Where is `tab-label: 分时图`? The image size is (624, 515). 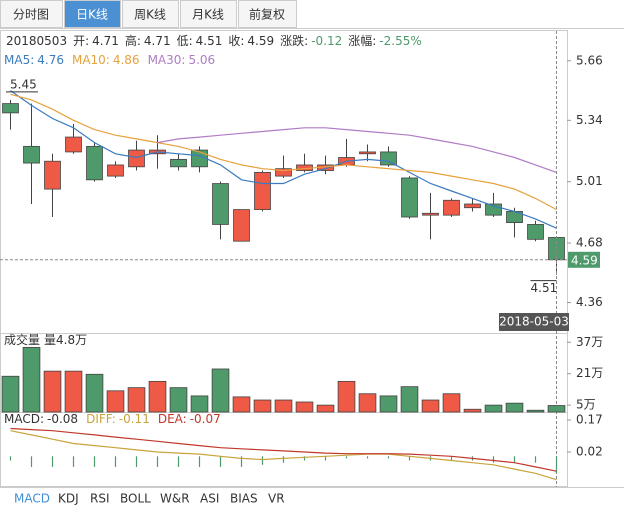 tab-label: 分时图 is located at coordinates (31, 15).